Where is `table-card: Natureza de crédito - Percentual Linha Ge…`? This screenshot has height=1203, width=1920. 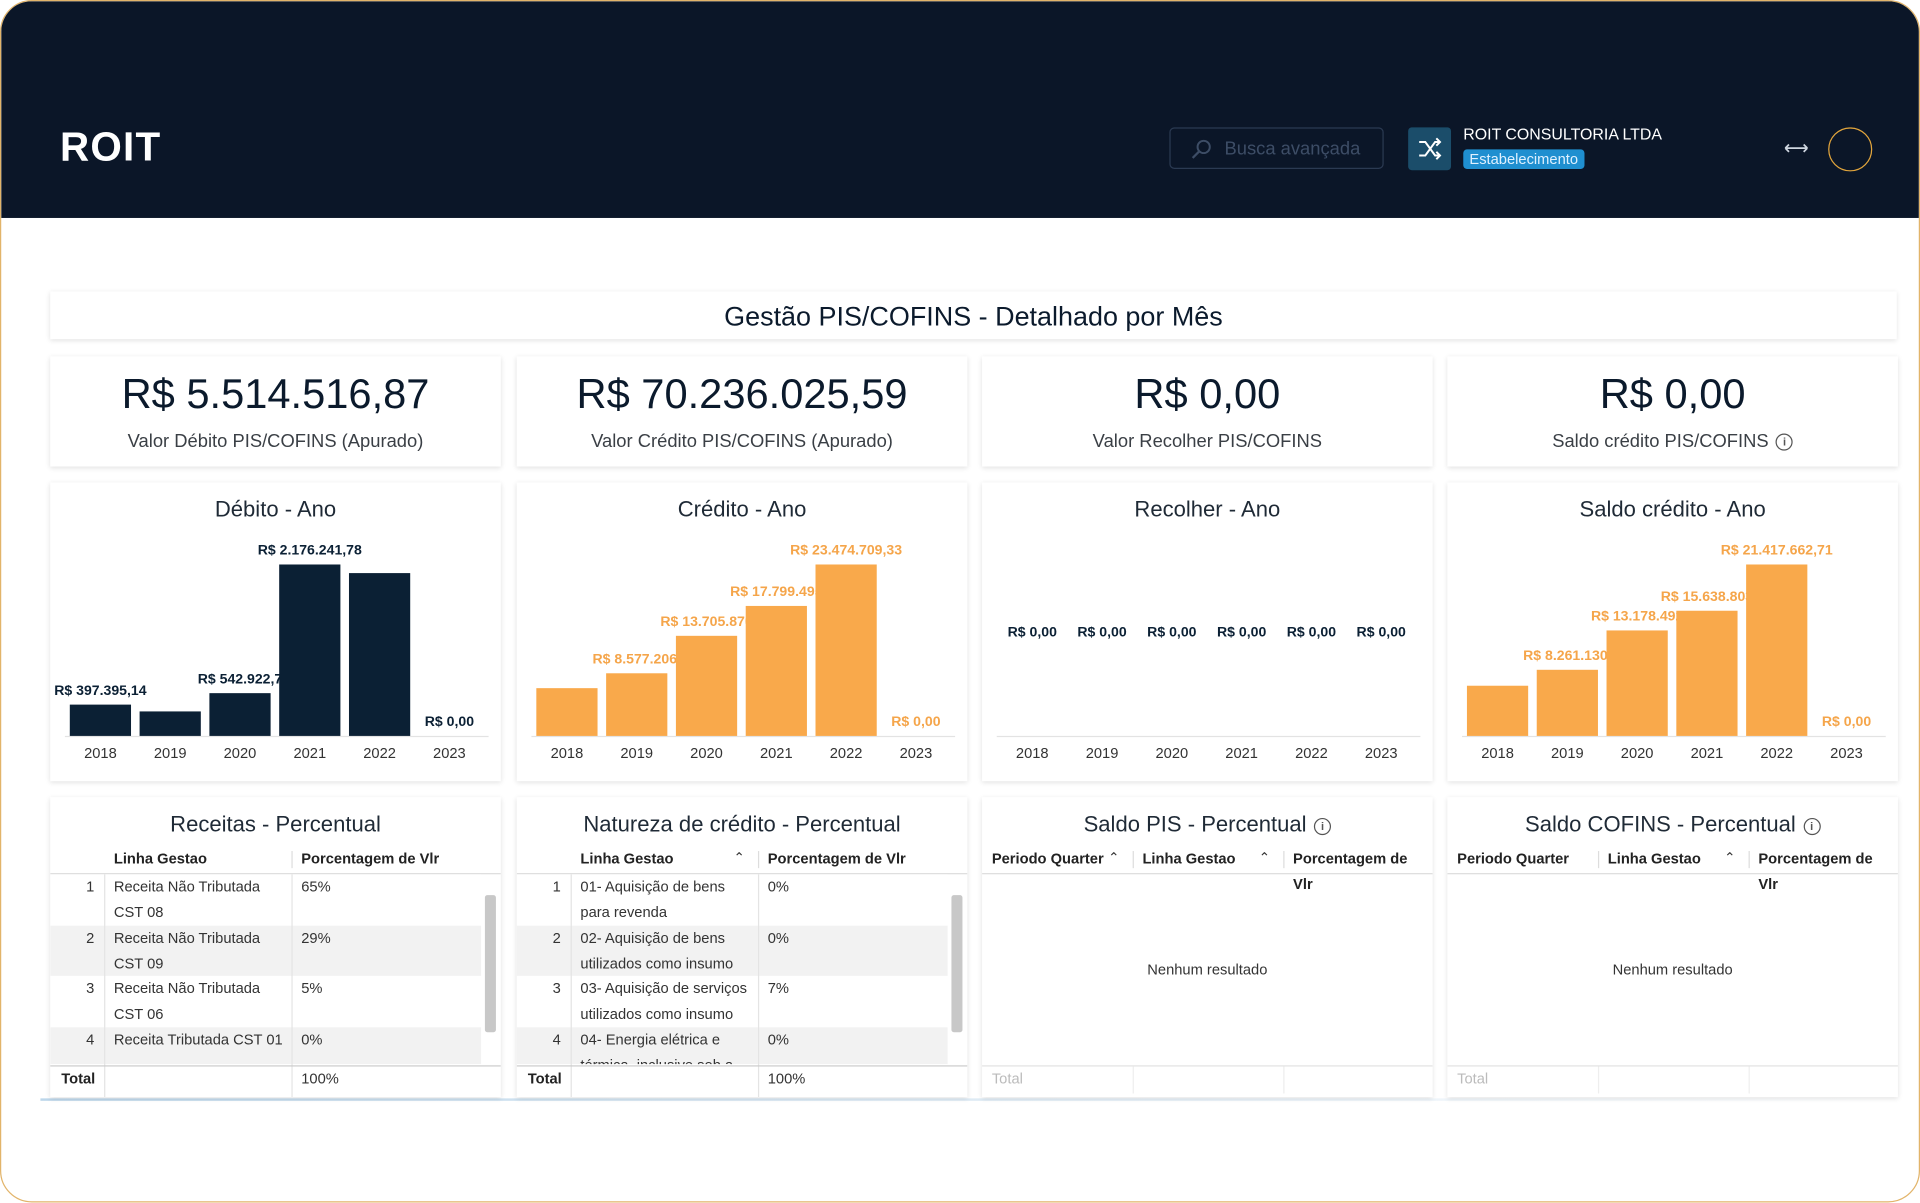 table-card: Natureza de crédito - Percentual Linha Ge… is located at coordinates (742, 947).